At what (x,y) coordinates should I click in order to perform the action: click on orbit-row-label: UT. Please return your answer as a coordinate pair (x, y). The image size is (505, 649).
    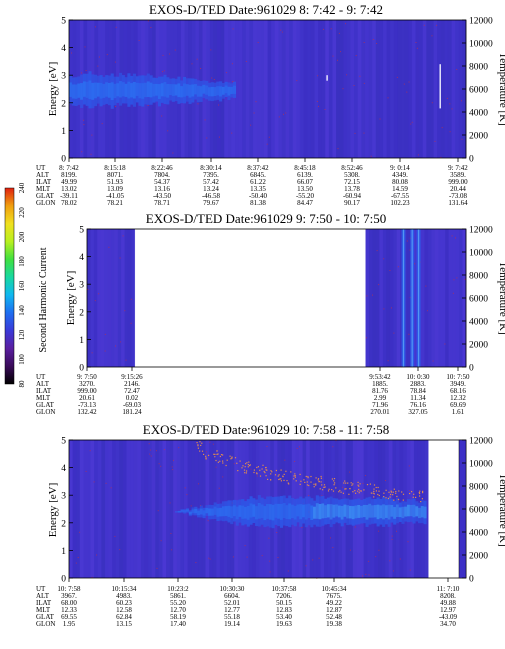
    Looking at the image, I should click on (41, 168).